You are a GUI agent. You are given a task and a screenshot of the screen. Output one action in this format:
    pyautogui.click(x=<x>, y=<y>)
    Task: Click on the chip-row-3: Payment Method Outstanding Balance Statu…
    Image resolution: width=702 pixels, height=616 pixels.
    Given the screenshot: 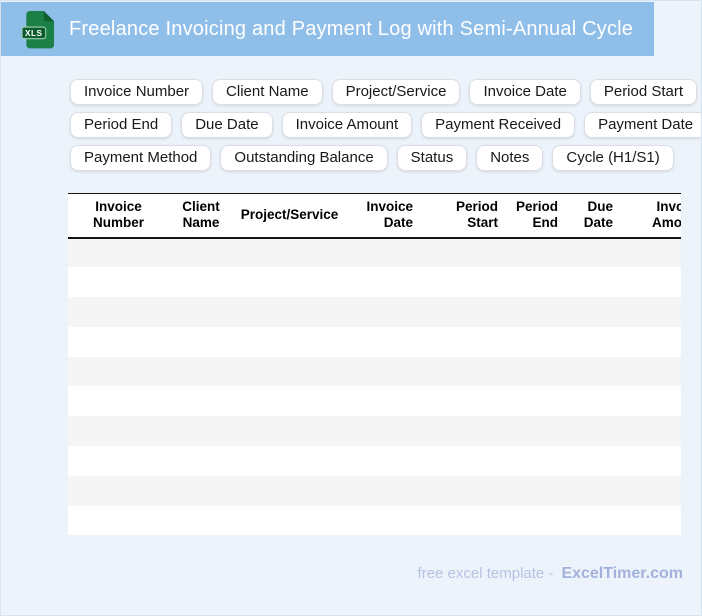 What is the action you would take?
    pyautogui.click(x=385, y=158)
    